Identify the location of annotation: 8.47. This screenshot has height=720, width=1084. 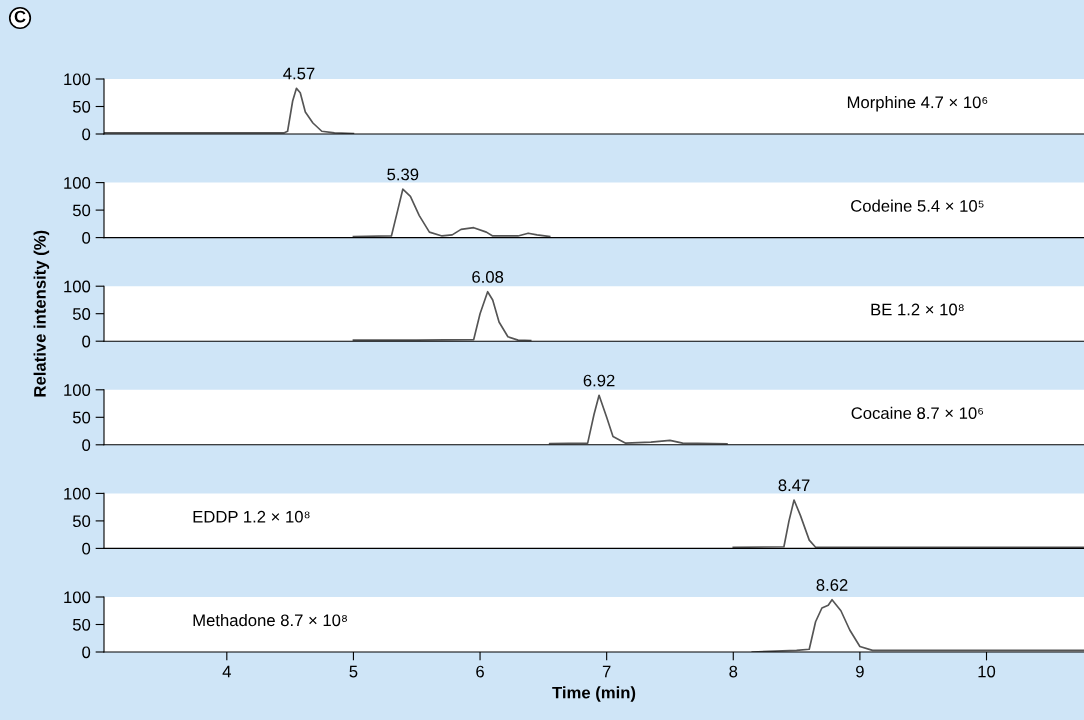
(794, 485).